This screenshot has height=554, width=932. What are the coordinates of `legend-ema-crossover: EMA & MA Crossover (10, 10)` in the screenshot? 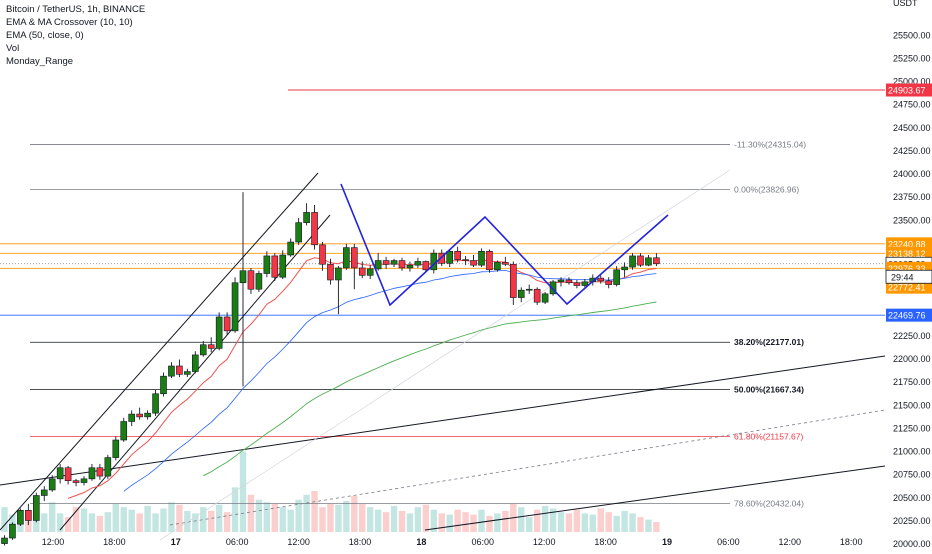 It's located at (69, 22).